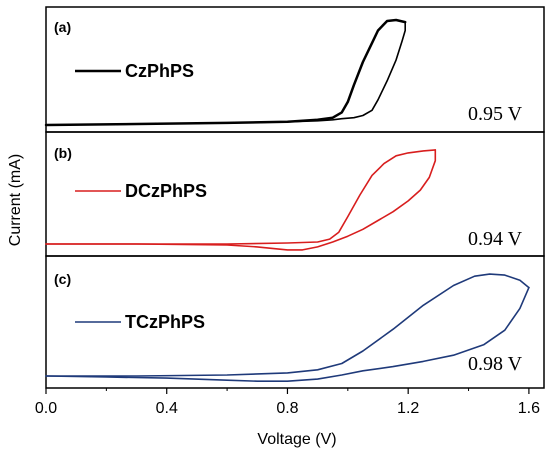 Image resolution: width=550 pixels, height=455 pixels. I want to click on panel-b-label: (b), so click(63, 153).